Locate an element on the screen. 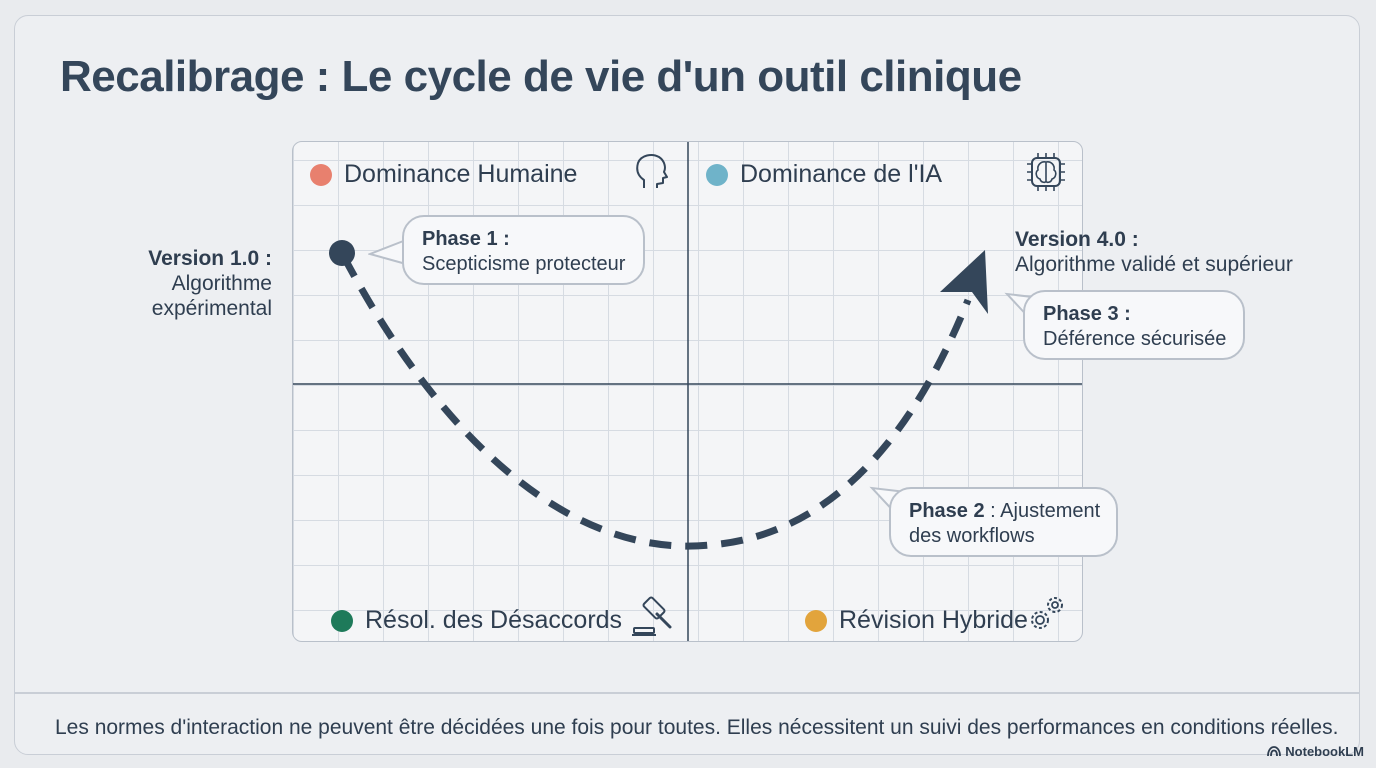 This screenshot has width=1376, height=768. quadrant-label-disagreement: Résol. des Désaccords is located at coordinates (476, 620).